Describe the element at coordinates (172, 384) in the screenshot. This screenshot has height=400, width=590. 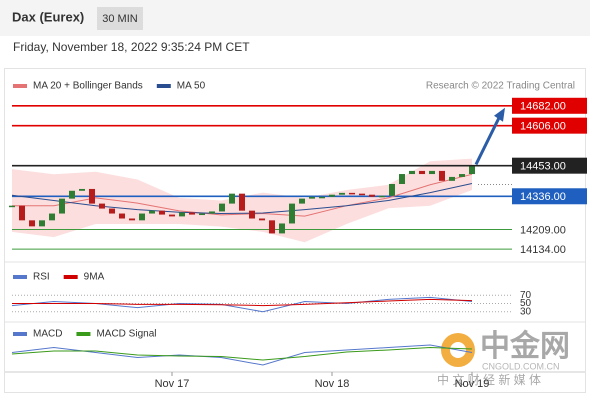
I see `x-tick-label: Nov 17` at that location.